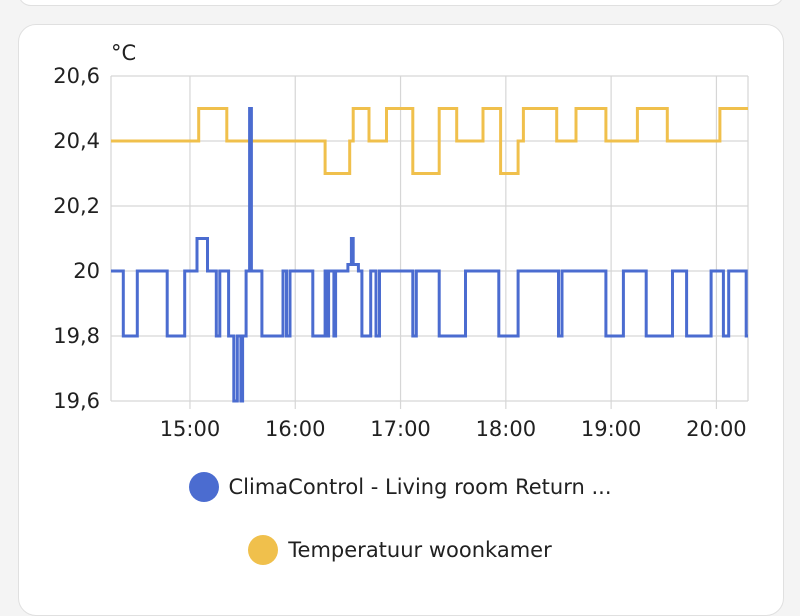  Describe the element at coordinates (76, 336) in the screenshot. I see `y-tick-label: 19,8` at that location.